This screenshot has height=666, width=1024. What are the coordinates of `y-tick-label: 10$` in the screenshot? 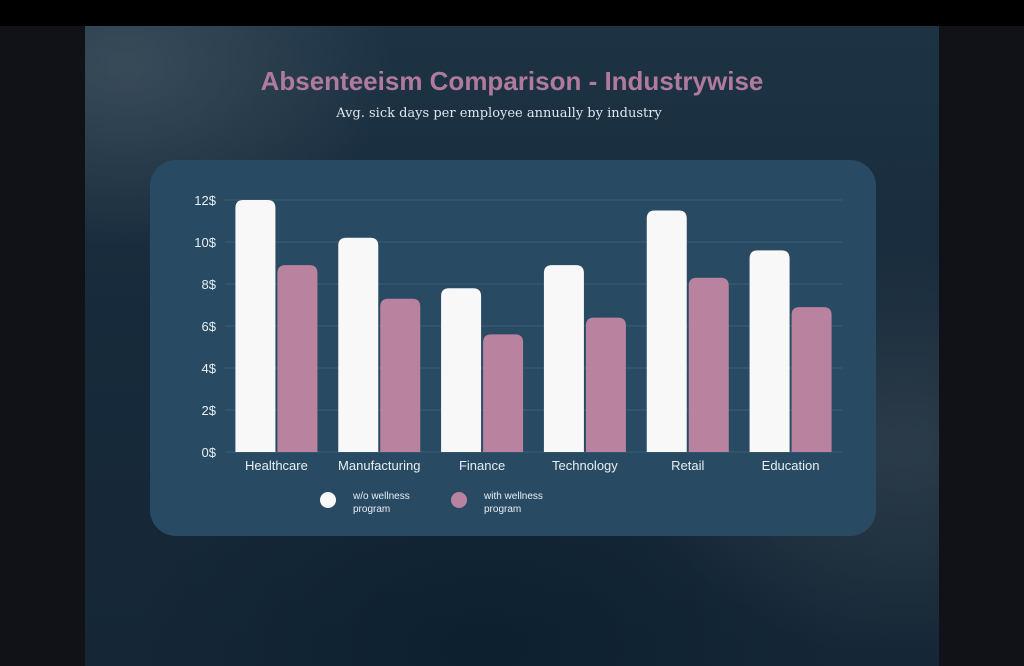 It's located at (205, 242).